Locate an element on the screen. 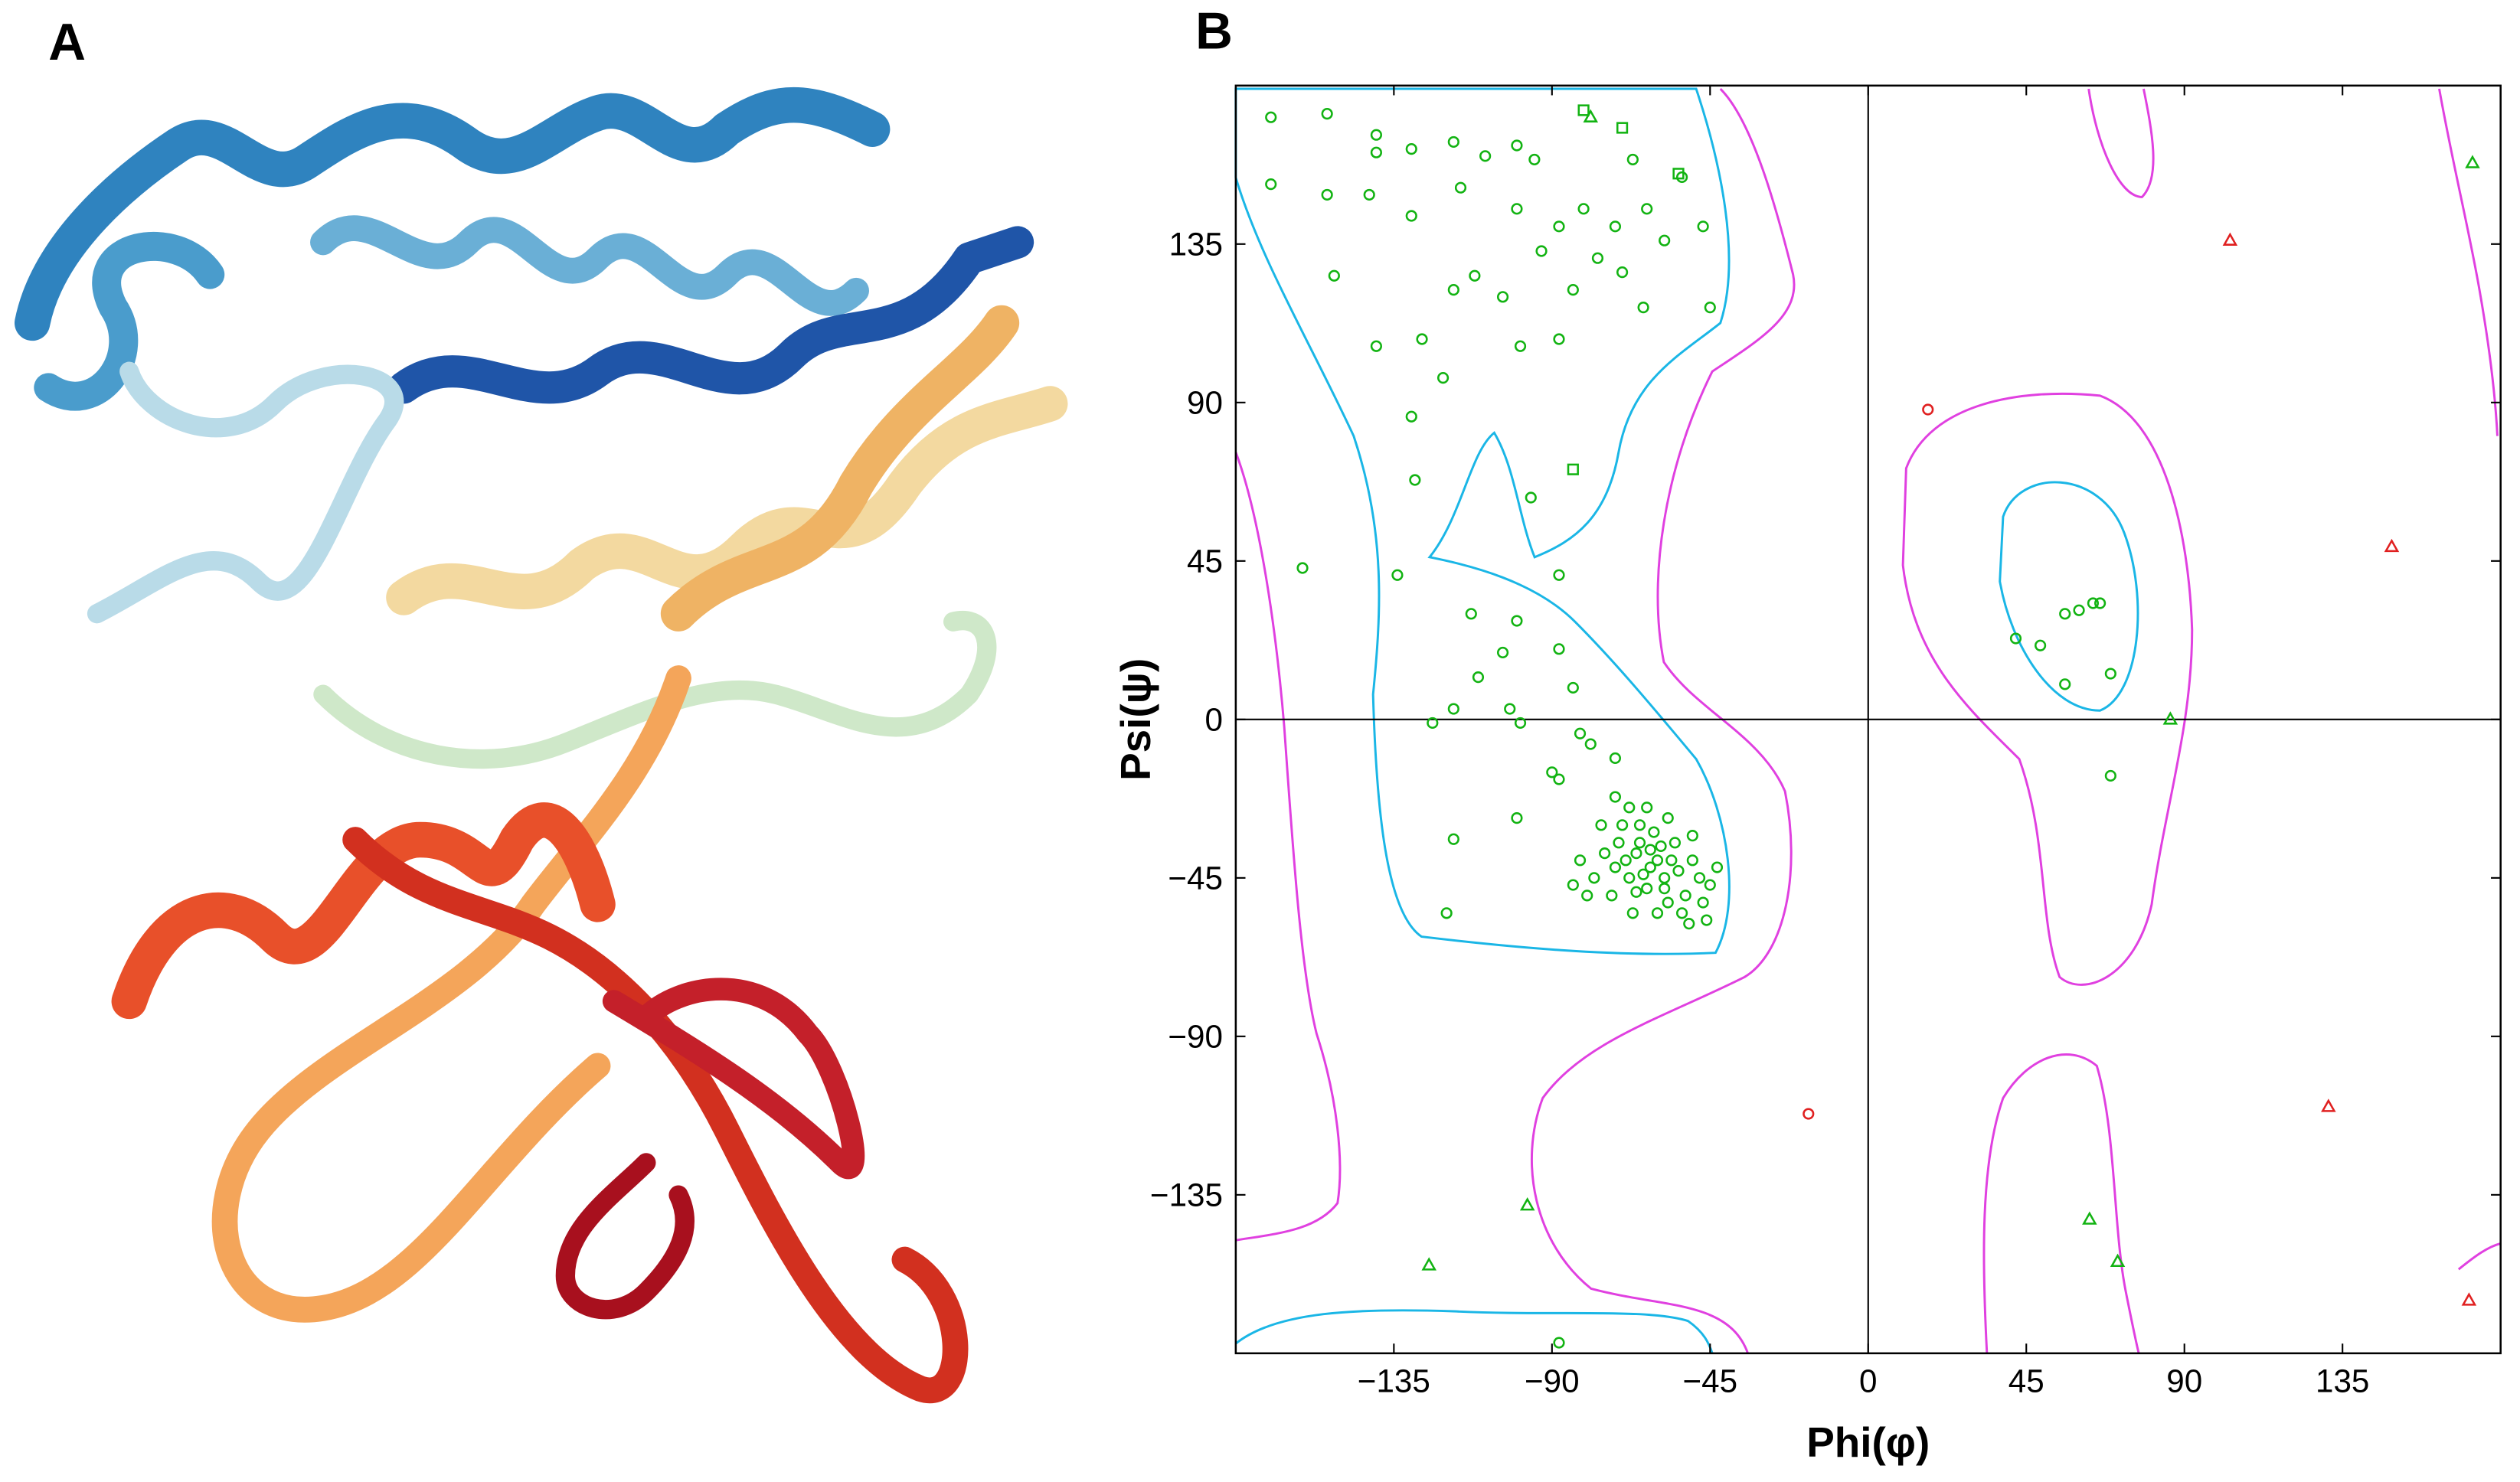 This screenshot has height=1482, width=2520. x-tick-label: 45 is located at coordinates (2026, 1381).